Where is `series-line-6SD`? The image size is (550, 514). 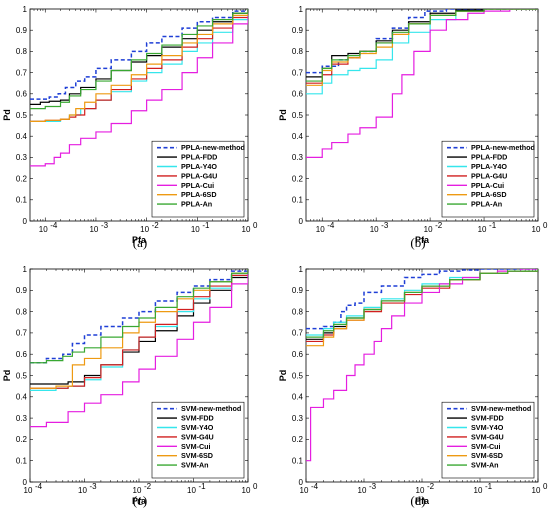 series-line-6SD is located at coordinates (139, 65).